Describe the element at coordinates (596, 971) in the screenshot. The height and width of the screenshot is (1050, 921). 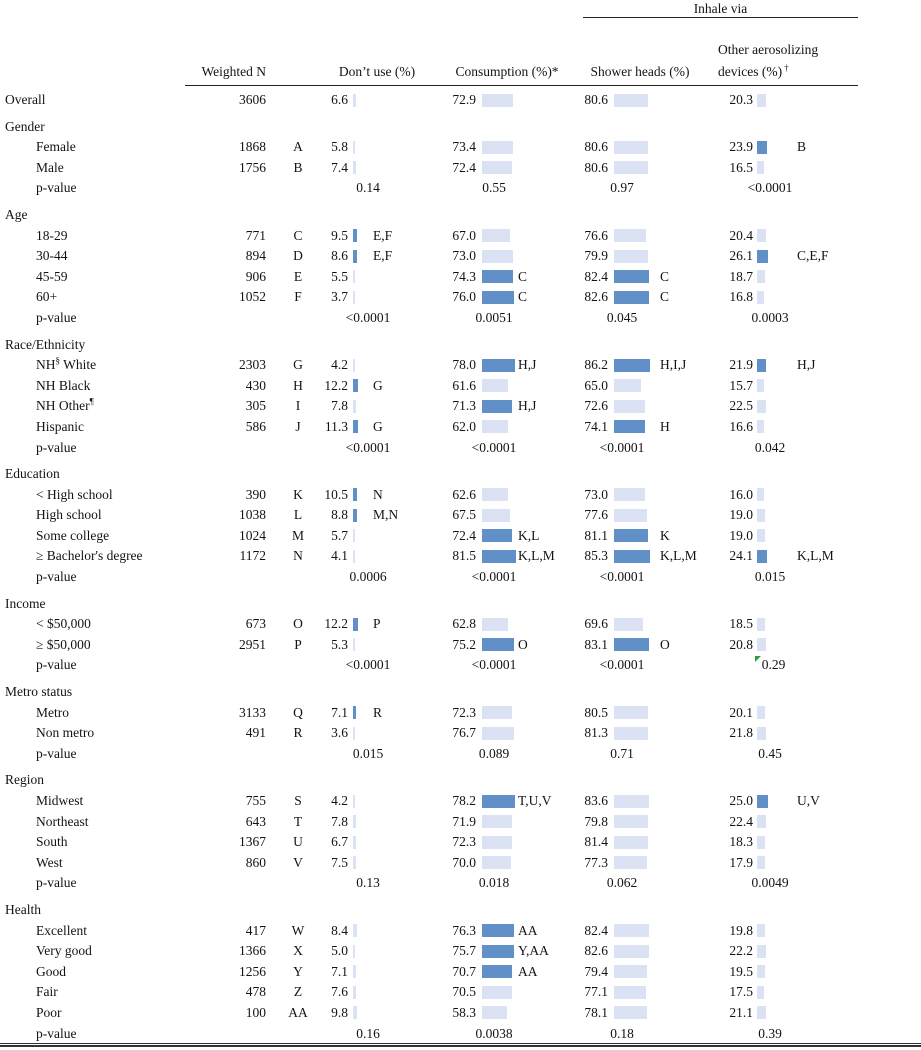
I see `shower-heads-value: 79.4` at that location.